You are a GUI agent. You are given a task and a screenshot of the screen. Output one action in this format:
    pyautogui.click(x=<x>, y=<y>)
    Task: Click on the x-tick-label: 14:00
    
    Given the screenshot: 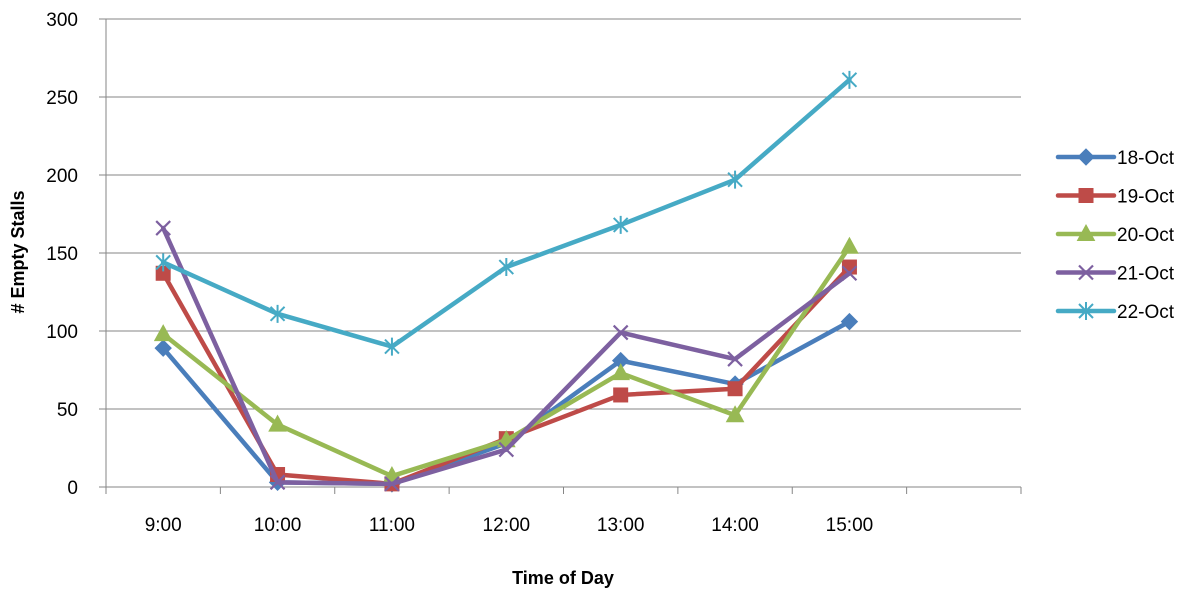 What is the action you would take?
    pyautogui.click(x=735, y=525)
    